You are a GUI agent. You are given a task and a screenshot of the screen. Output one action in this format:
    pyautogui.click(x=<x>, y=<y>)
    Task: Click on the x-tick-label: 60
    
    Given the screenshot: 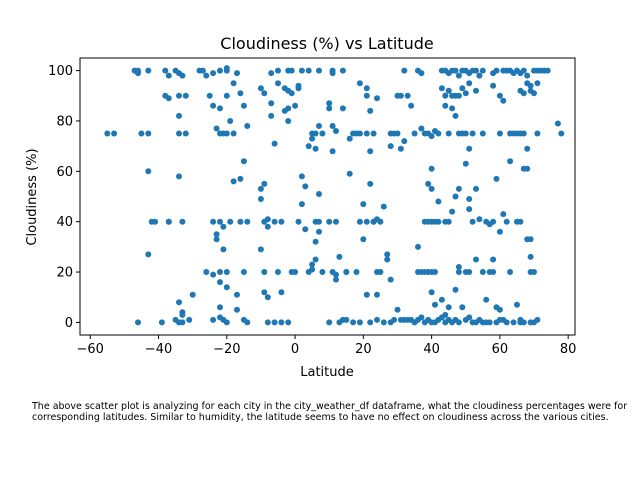 What is the action you would take?
    pyautogui.click(x=500, y=349)
    